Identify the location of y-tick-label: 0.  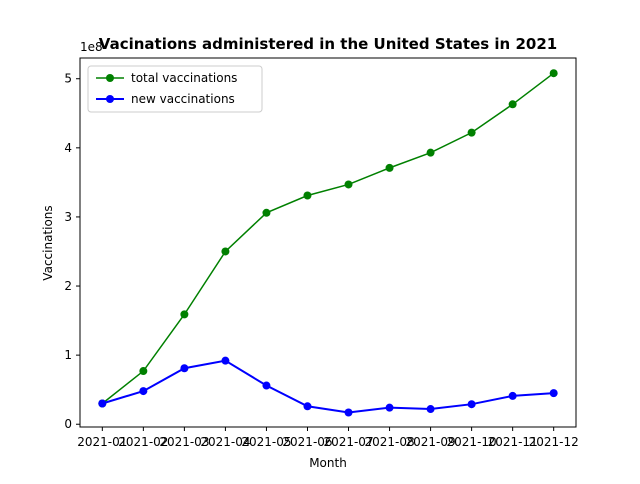
(68, 424).